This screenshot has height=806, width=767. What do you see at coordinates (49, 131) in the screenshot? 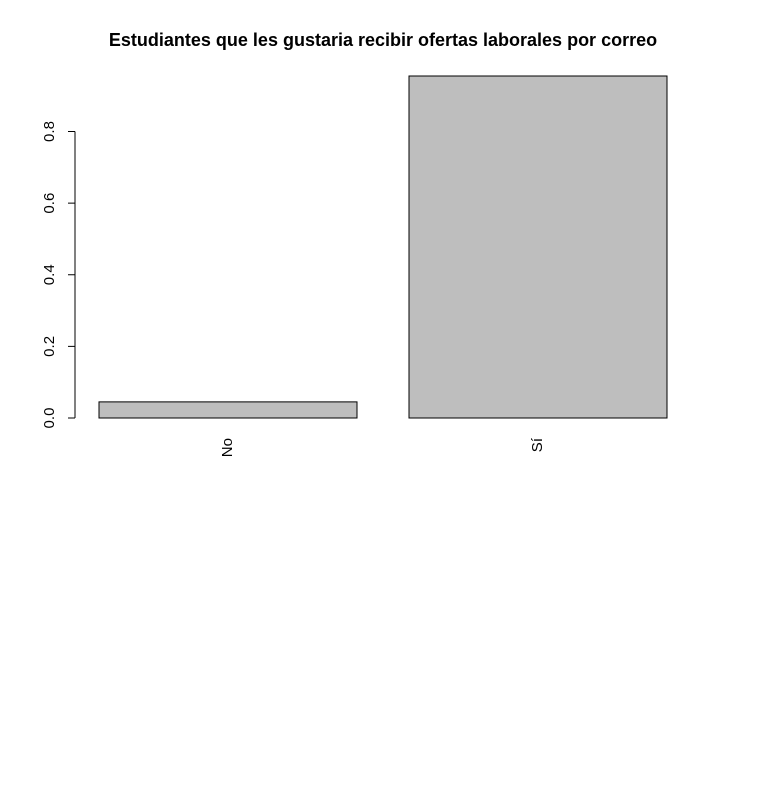
I see `y-tick-label: 0.8` at bounding box center [49, 131].